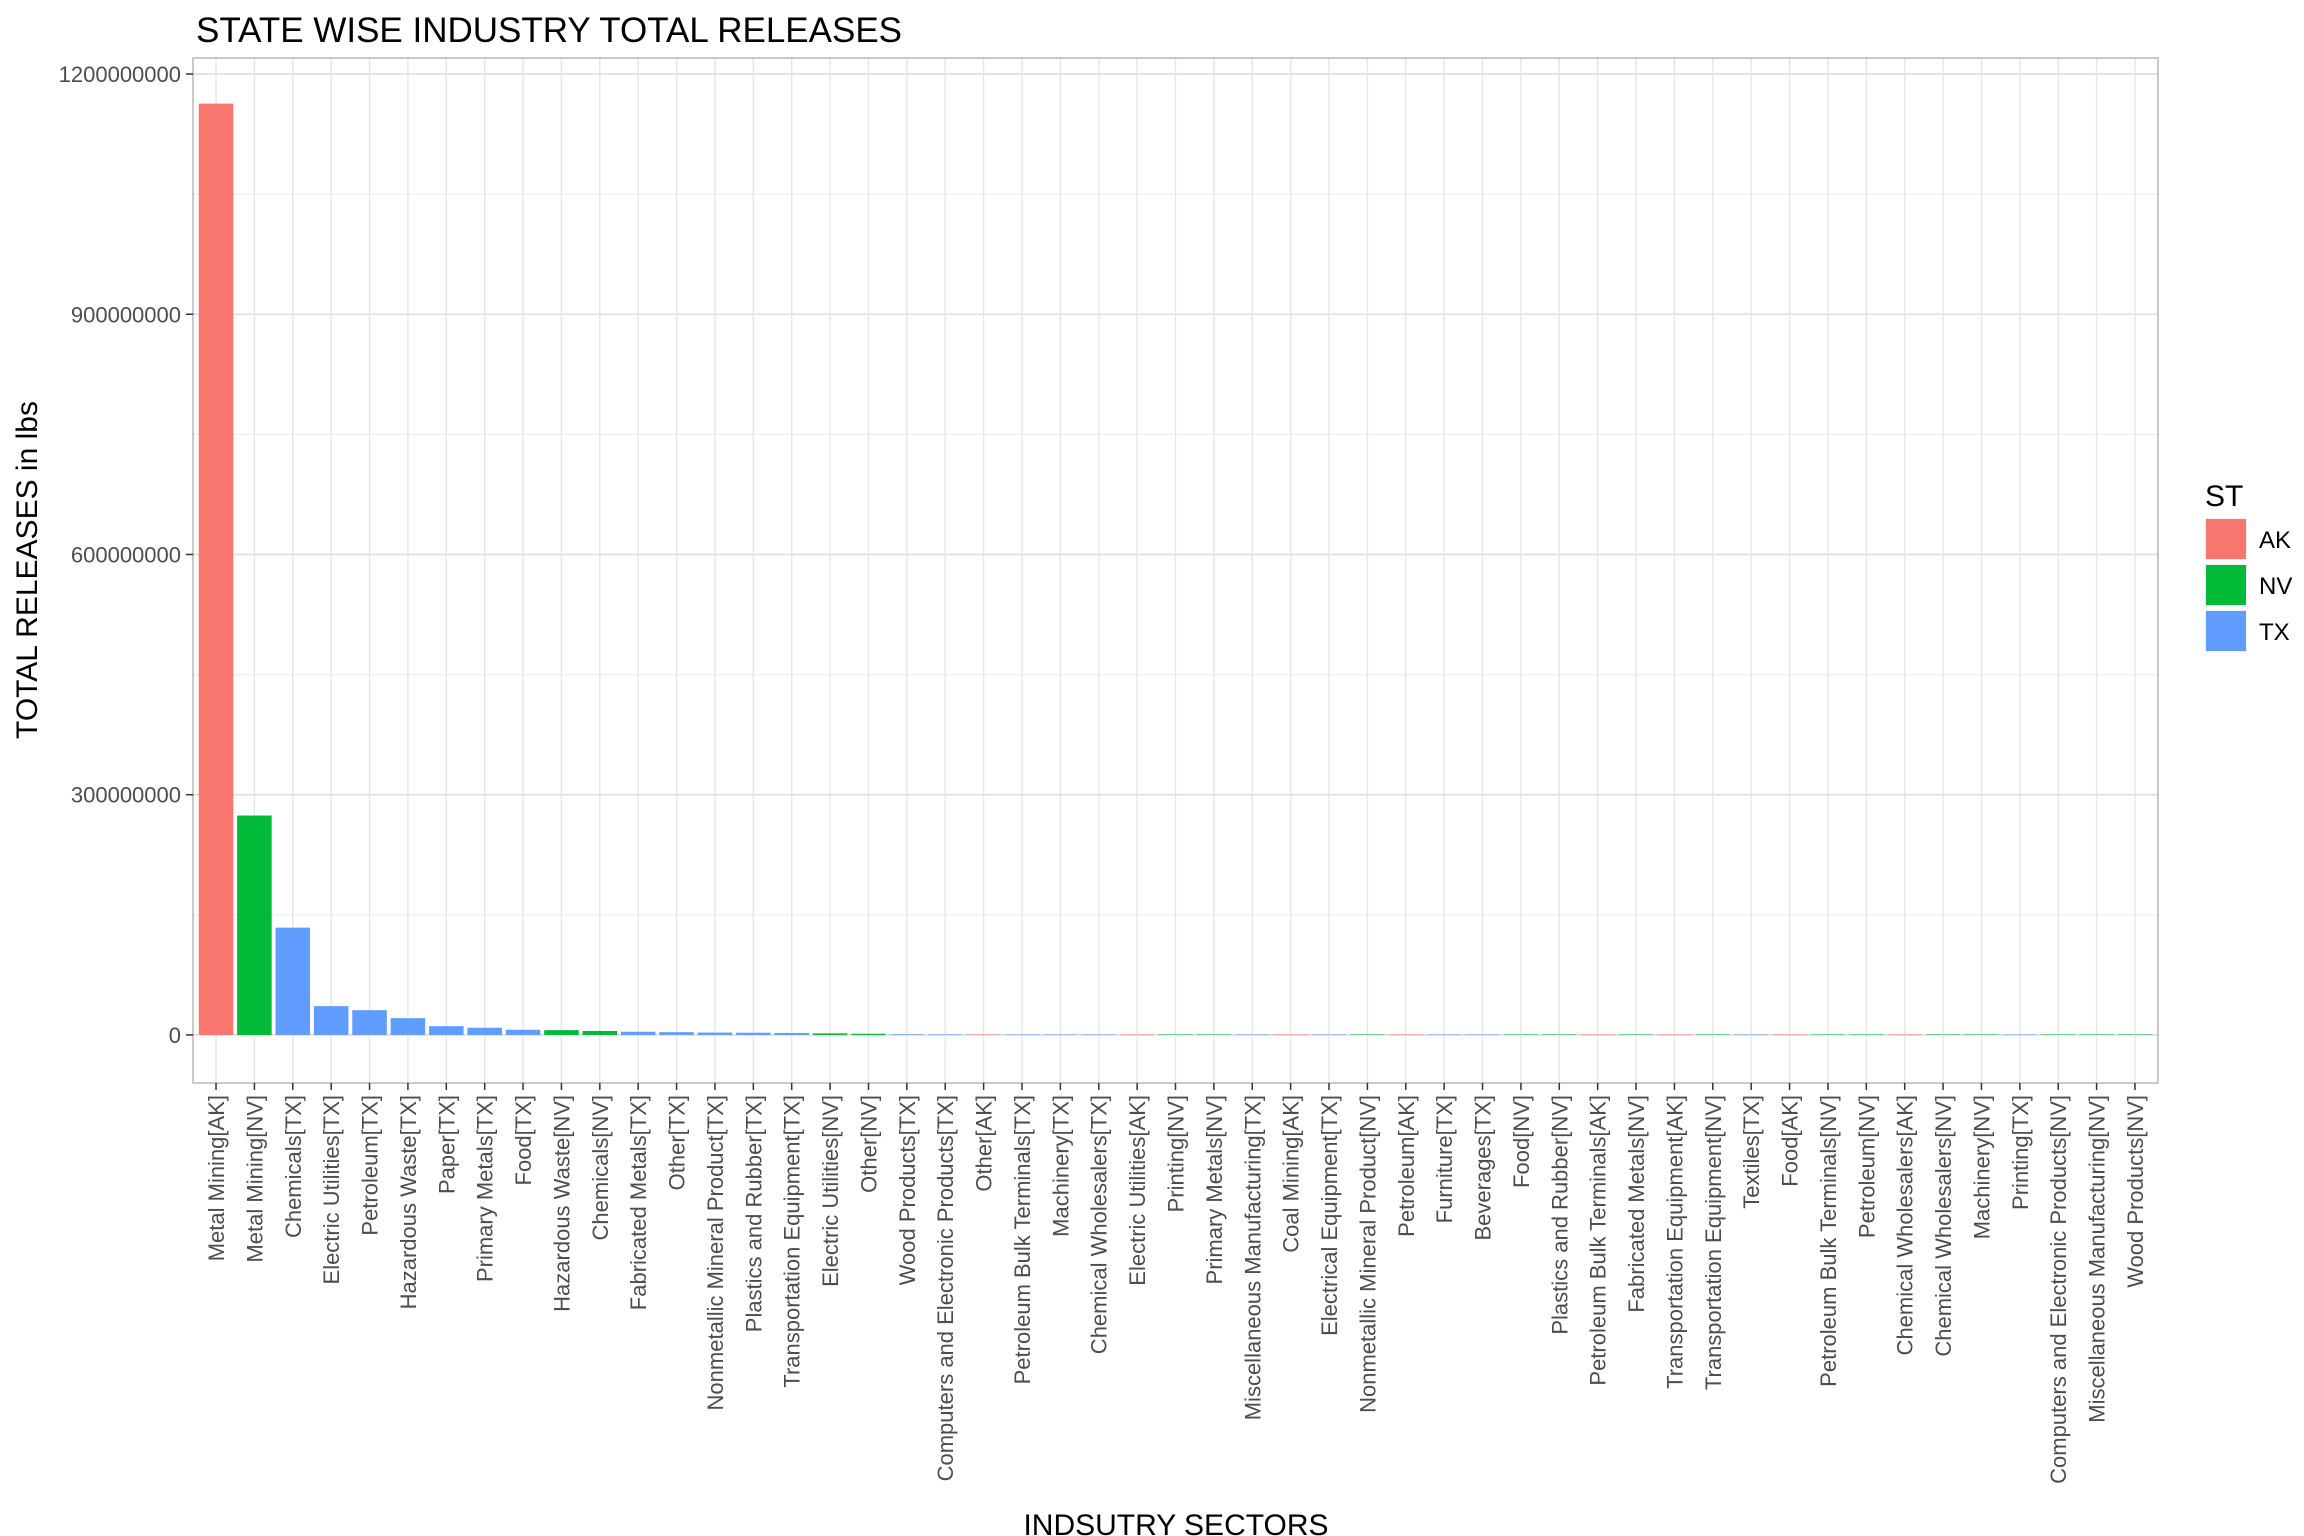 This screenshot has width=2304, height=1536. What do you see at coordinates (1175, 1522) in the screenshot?
I see `x-axis-title: INDSUTRY SECTORS` at bounding box center [1175, 1522].